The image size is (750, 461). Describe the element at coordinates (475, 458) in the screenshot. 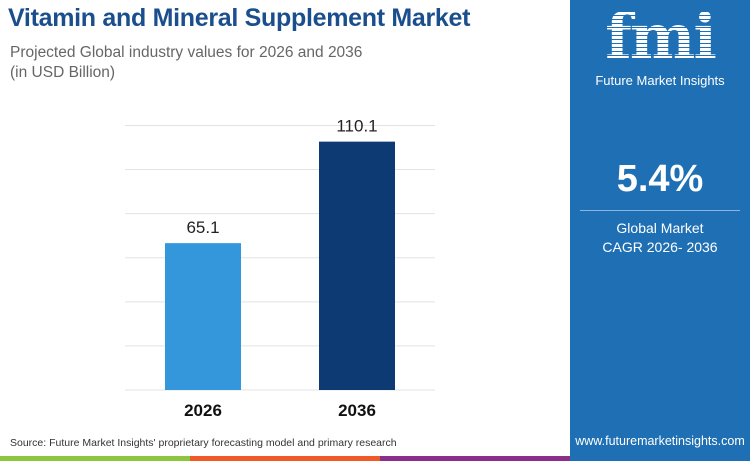

I see `stripe-purple` at that location.